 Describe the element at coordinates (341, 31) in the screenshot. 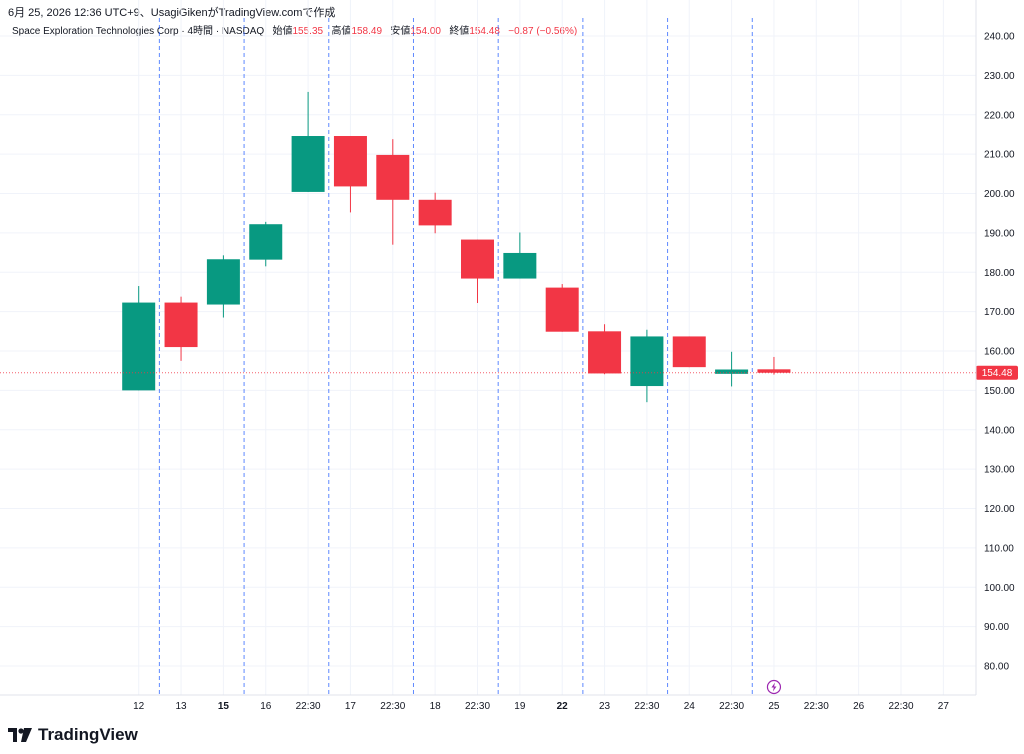

I see `high-label: 高値` at that location.